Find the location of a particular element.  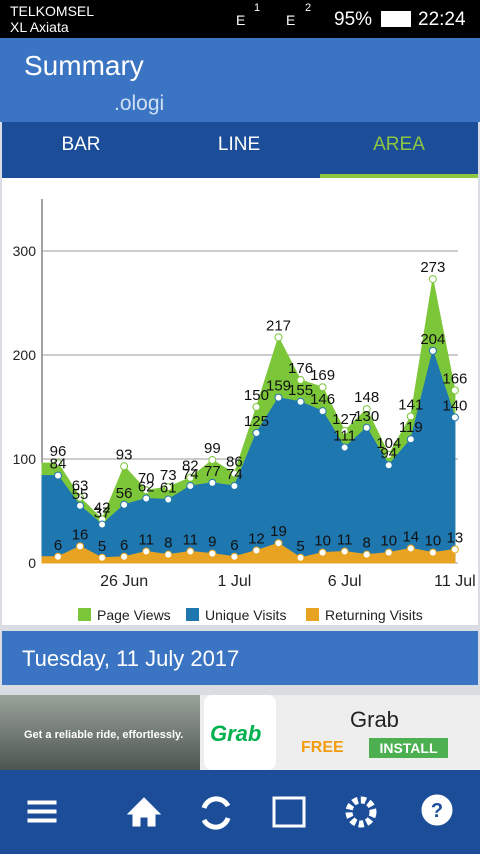

data-label: 99 is located at coordinates (212, 448).